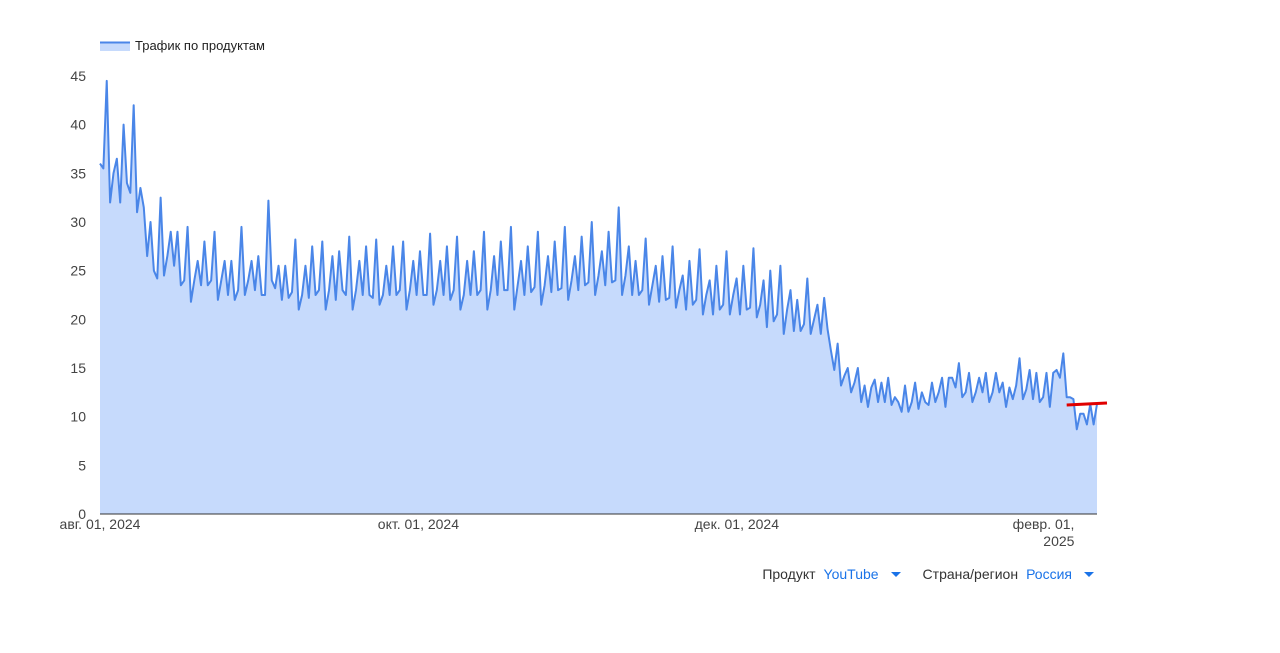  Describe the element at coordinates (200, 45) in the screenshot. I see `legend-label: Трафик по продуктам` at that location.